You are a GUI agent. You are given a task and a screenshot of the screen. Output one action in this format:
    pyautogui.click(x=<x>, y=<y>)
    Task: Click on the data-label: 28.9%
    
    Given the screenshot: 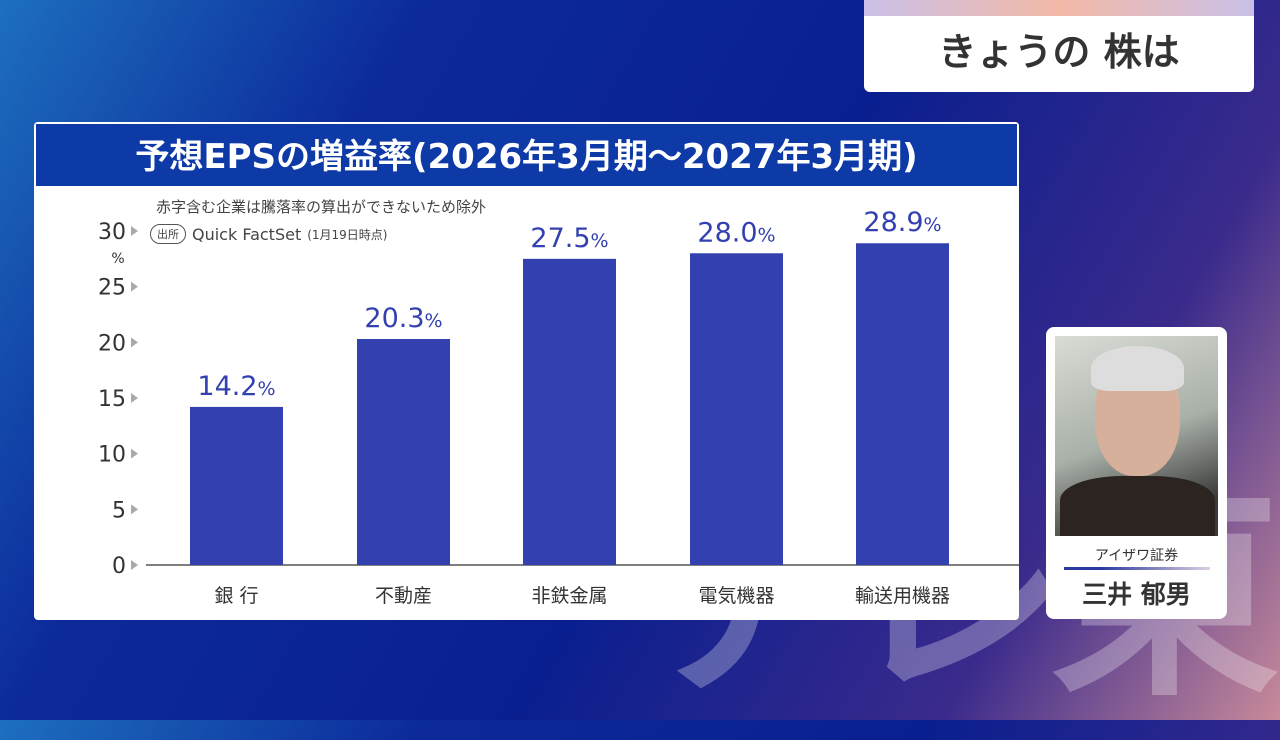 What is the action you would take?
    pyautogui.click(x=902, y=222)
    